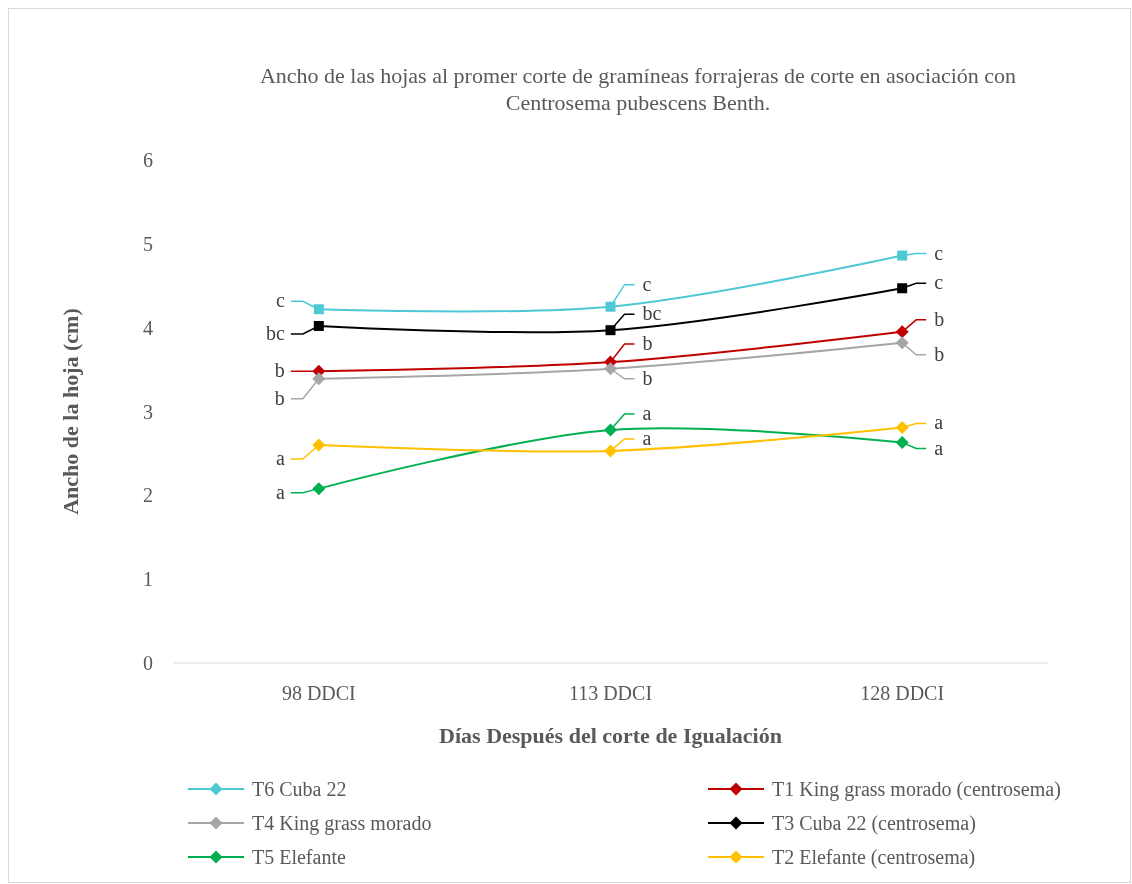 The image size is (1132, 884). I want to click on x-tick-label: 98 DDCI, so click(318, 693).